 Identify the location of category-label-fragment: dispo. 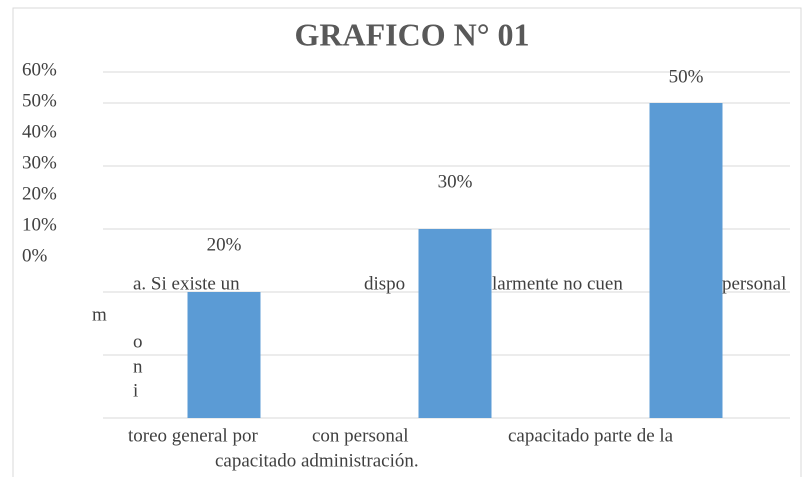
(384, 283).